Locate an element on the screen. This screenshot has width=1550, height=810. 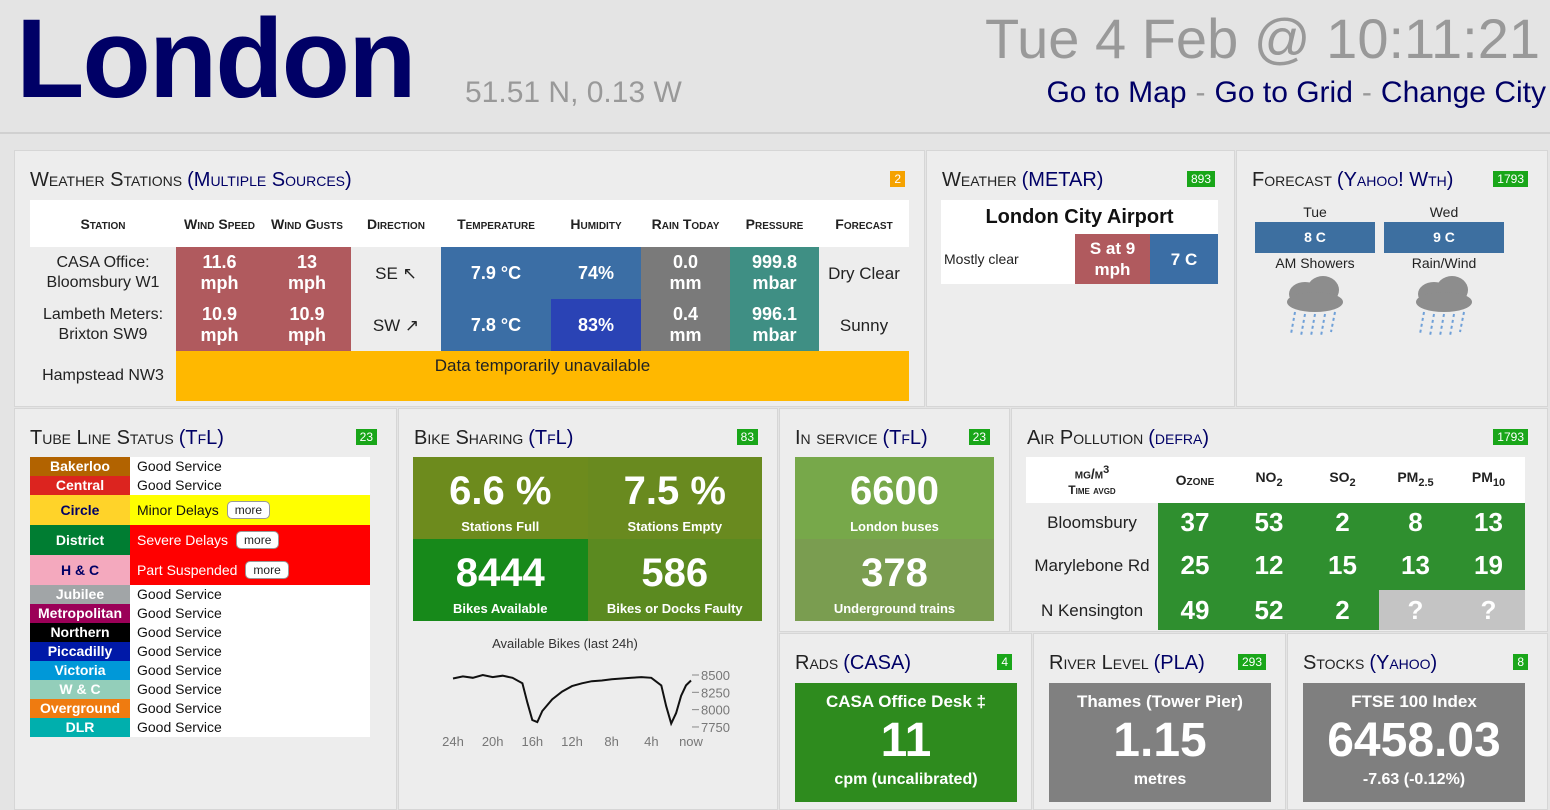
header-text: Ozone is located at coordinates (1195, 480).